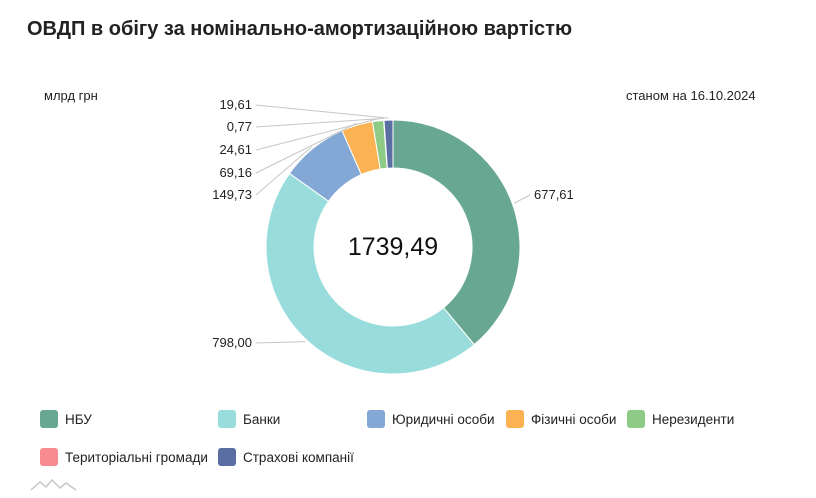 The image size is (816, 498). What do you see at coordinates (443, 419) in the screenshot?
I see `legend-label: Юридичні особи` at bounding box center [443, 419].